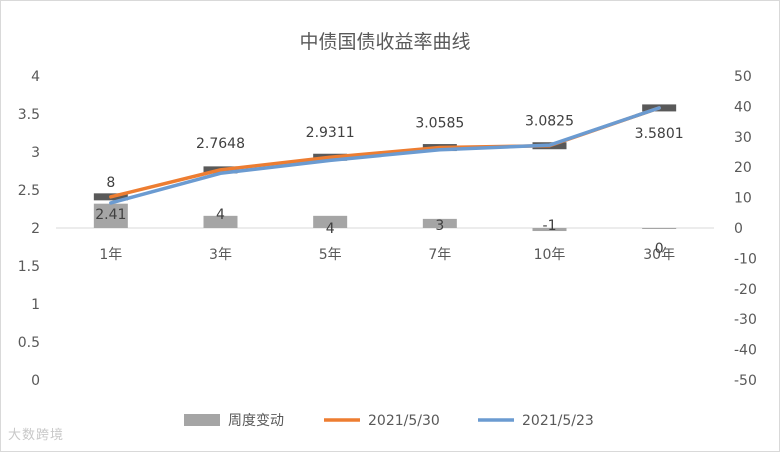 The image size is (780, 456). What do you see at coordinates (29, 343) in the screenshot?
I see `y-left-tick-label: 0.5` at bounding box center [29, 343].